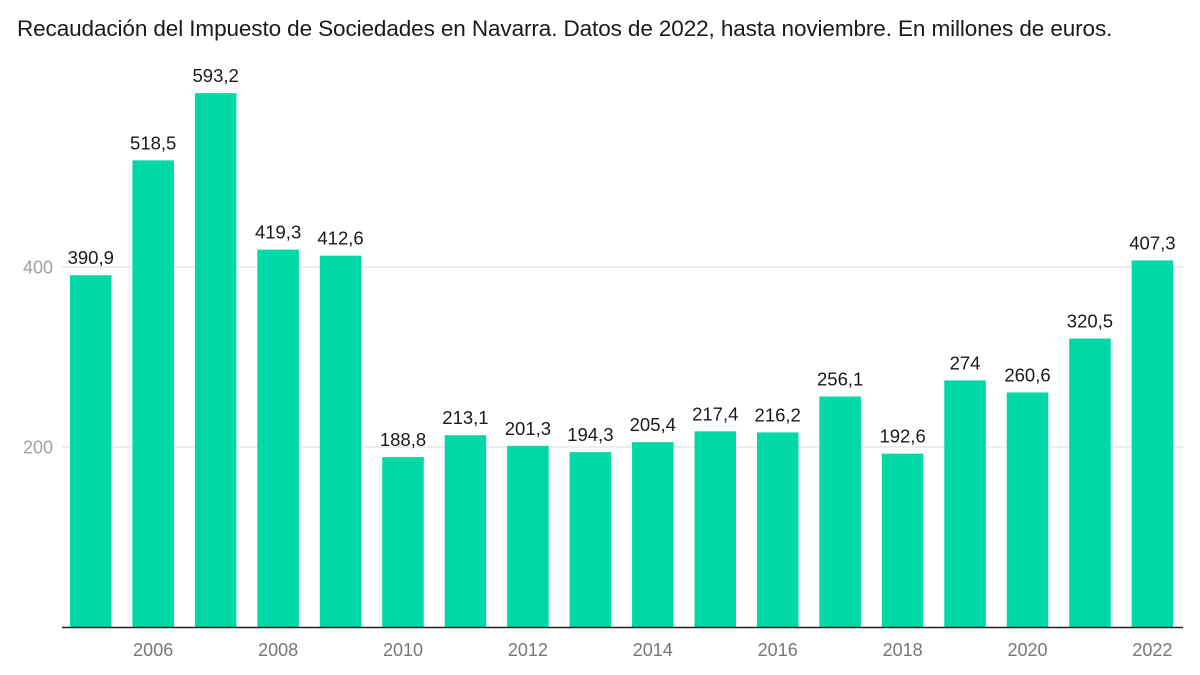 The height and width of the screenshot is (675, 1200). Describe the element at coordinates (465, 417) in the screenshot. I see `data-label-2011: 213,1` at that location.